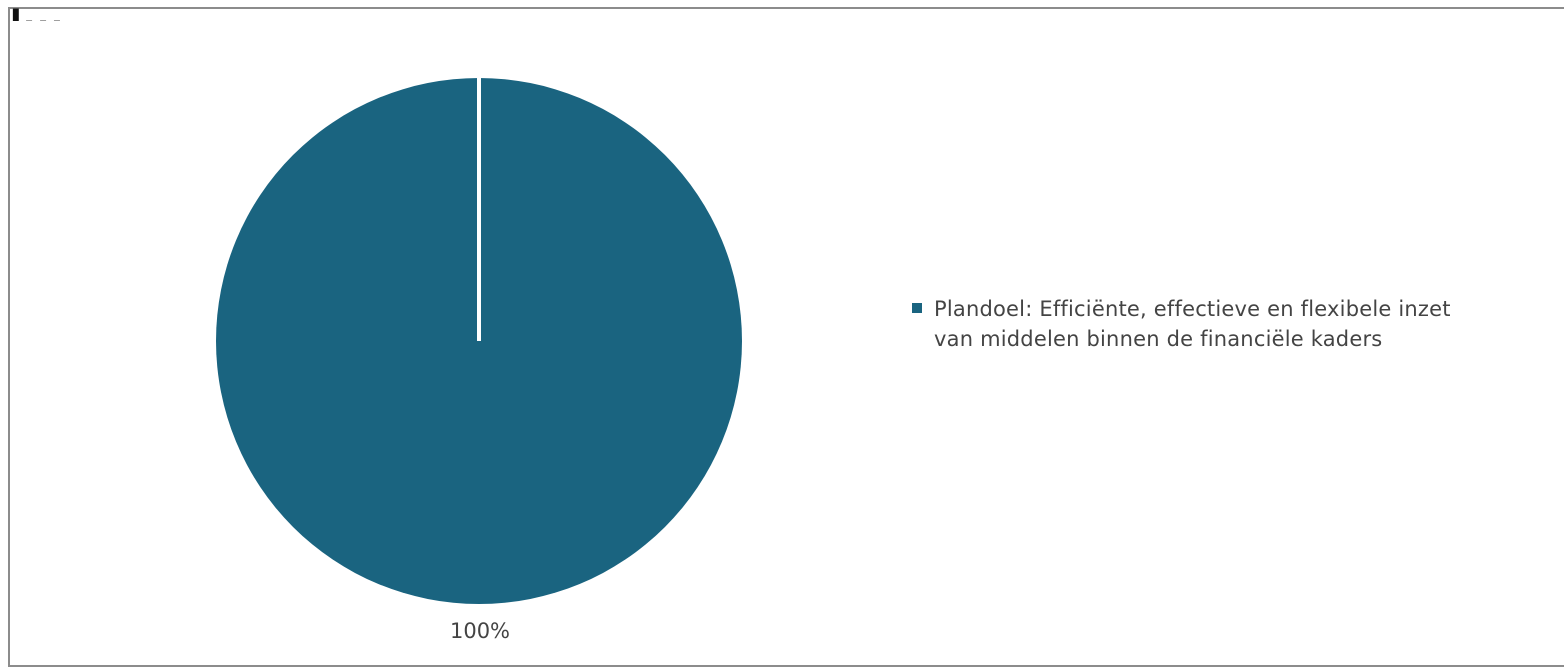 Image resolution: width=1564 pixels, height=667 pixels. What do you see at coordinates (480, 631) in the screenshot?
I see `pie-data-label: 100%` at bounding box center [480, 631].